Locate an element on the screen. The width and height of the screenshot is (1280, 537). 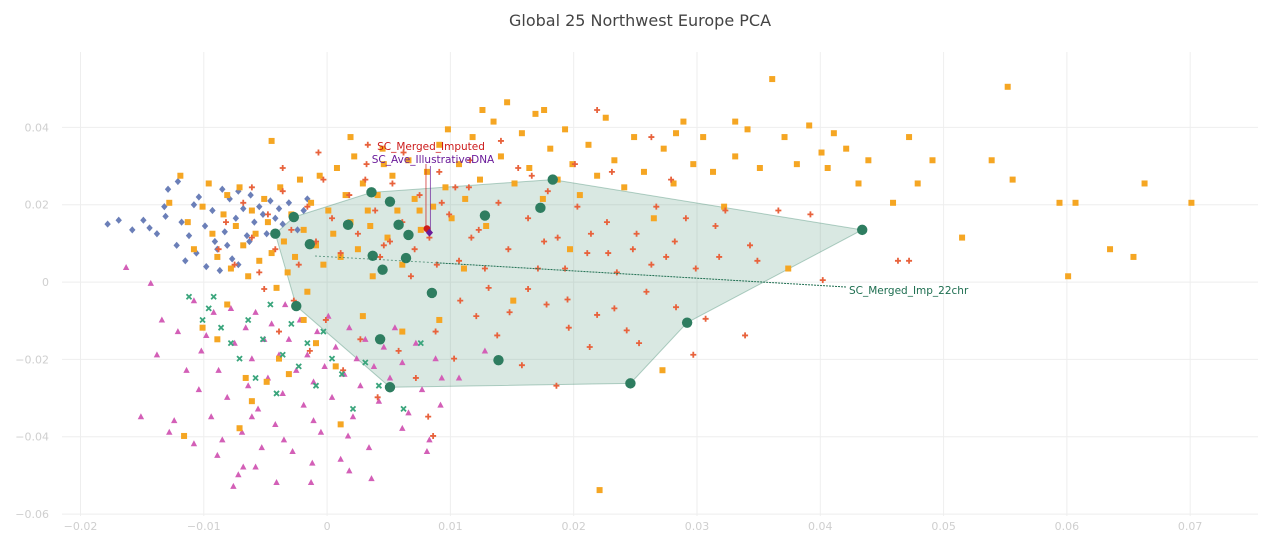
annotation-label-sc-ave: SC_Ave_IllustrativeDNA is located at coordinates (433, 160).